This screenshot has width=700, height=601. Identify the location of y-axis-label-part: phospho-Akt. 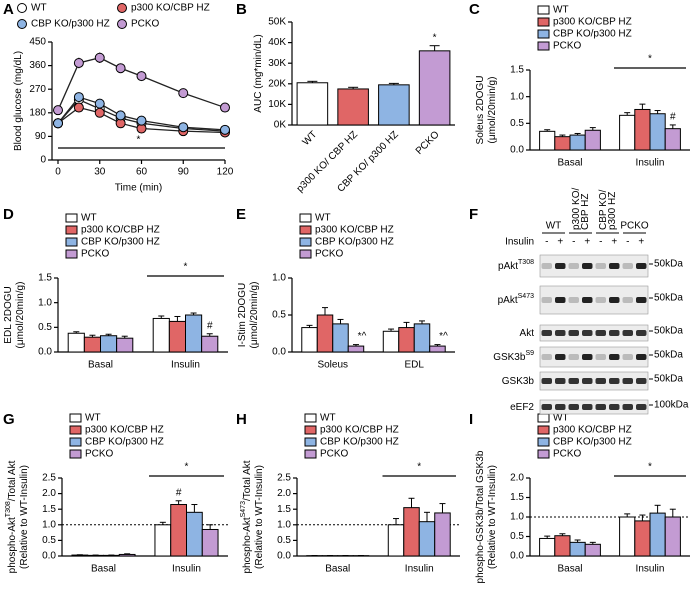
(247, 545).